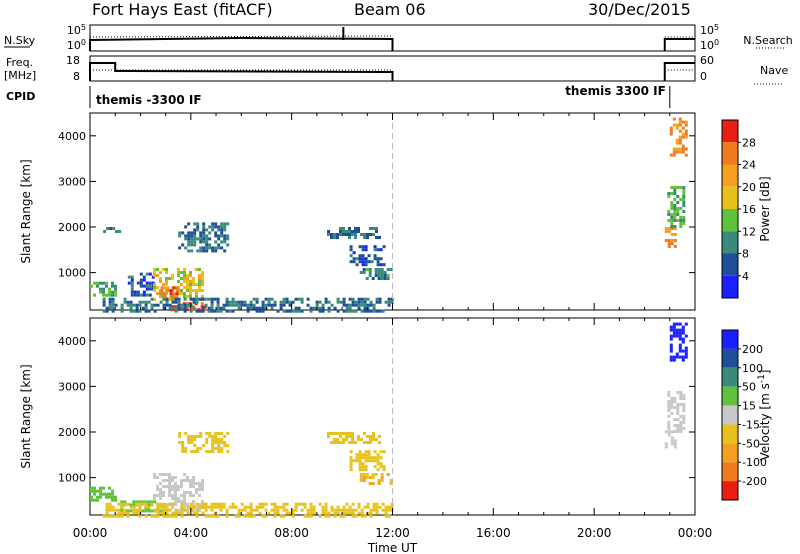 This screenshot has height=554, width=800. Describe the element at coordinates (754, 462) in the screenshot. I see `panel1-colorbar-label: -100` at that location.